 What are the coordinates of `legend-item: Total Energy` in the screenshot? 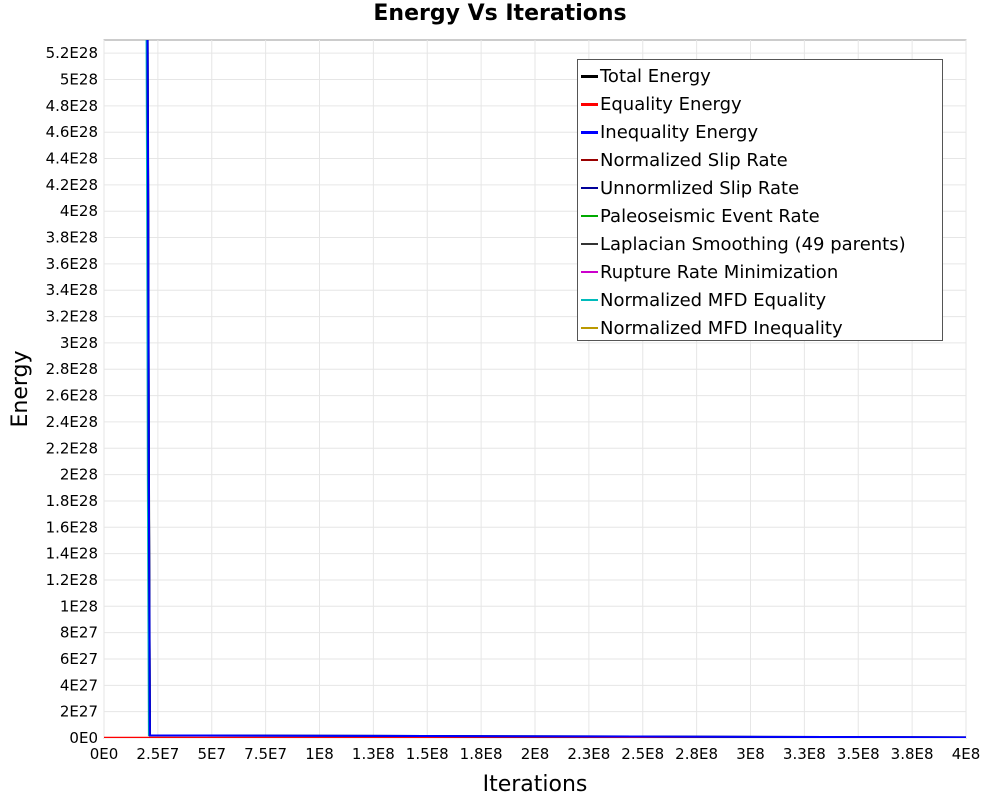 It's located at (761, 76).